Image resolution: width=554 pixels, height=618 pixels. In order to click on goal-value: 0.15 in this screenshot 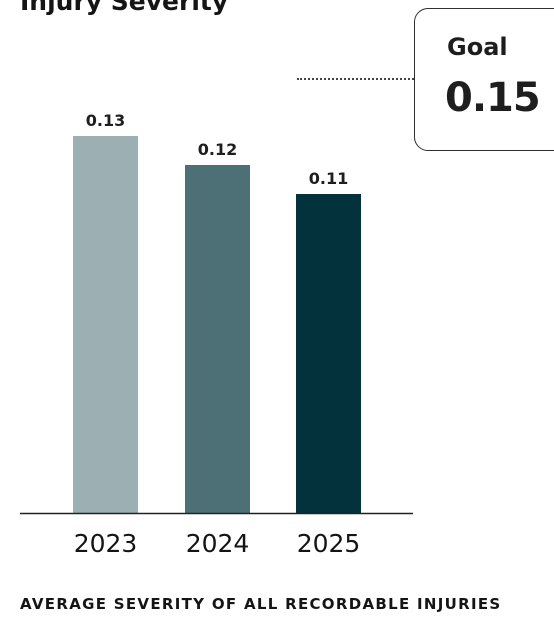, I will do `click(493, 98)`.